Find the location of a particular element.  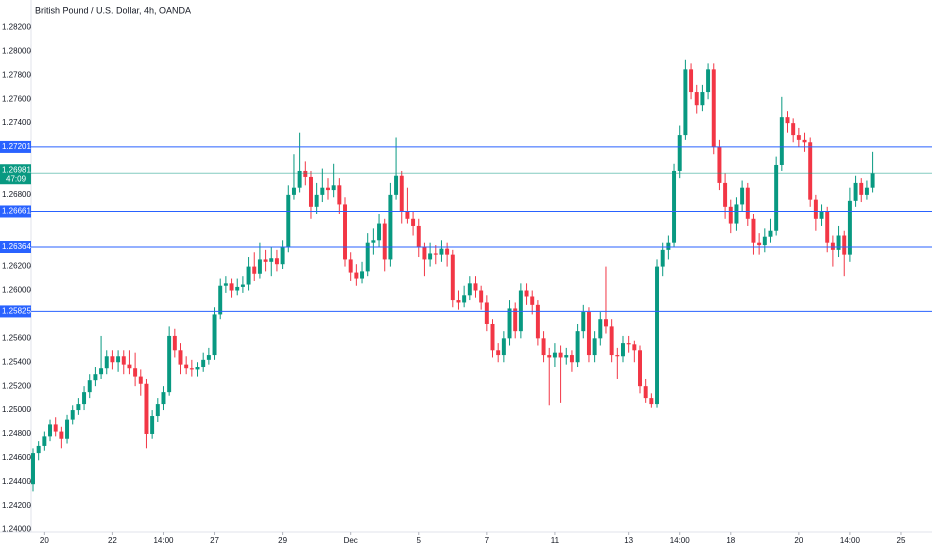

x-tick-label: 7 is located at coordinates (487, 540).